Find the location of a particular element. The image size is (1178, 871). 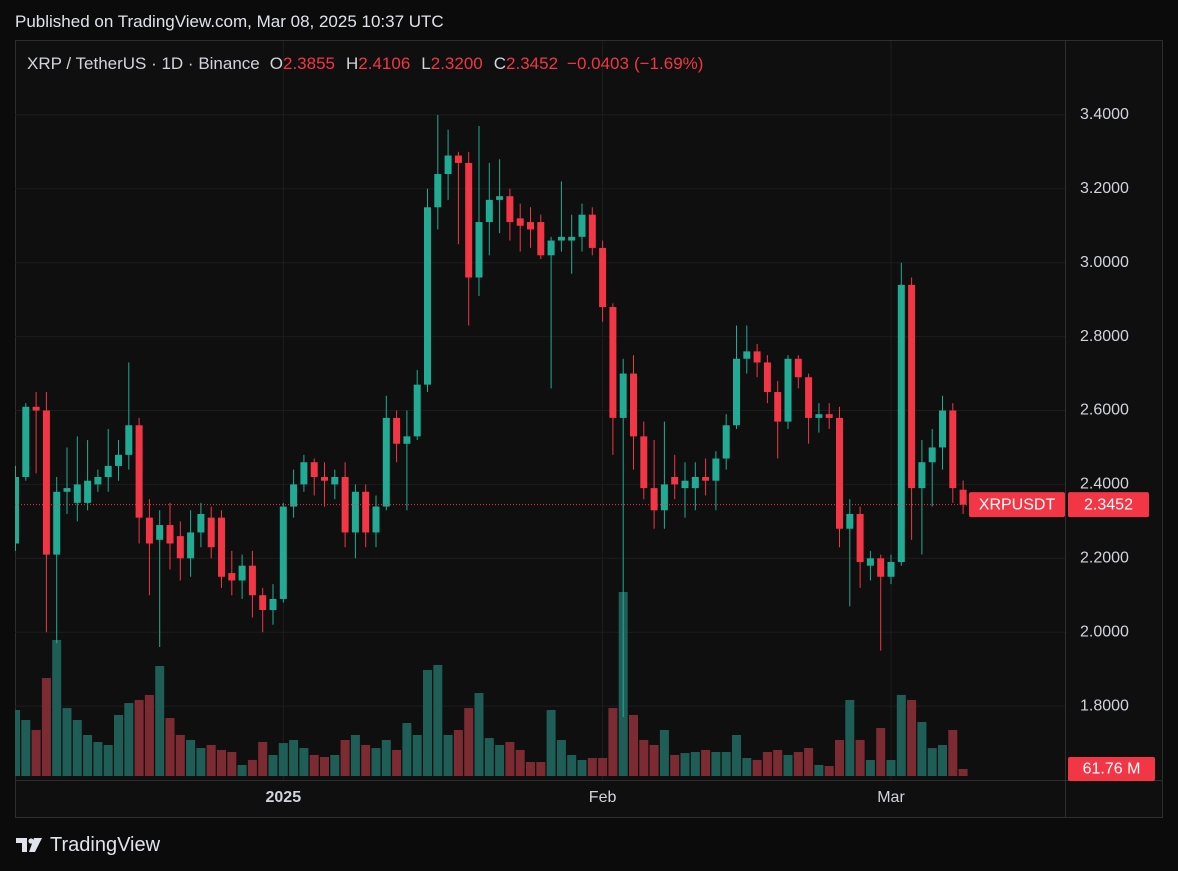

legend-value: 2.3452 is located at coordinates (532, 63).